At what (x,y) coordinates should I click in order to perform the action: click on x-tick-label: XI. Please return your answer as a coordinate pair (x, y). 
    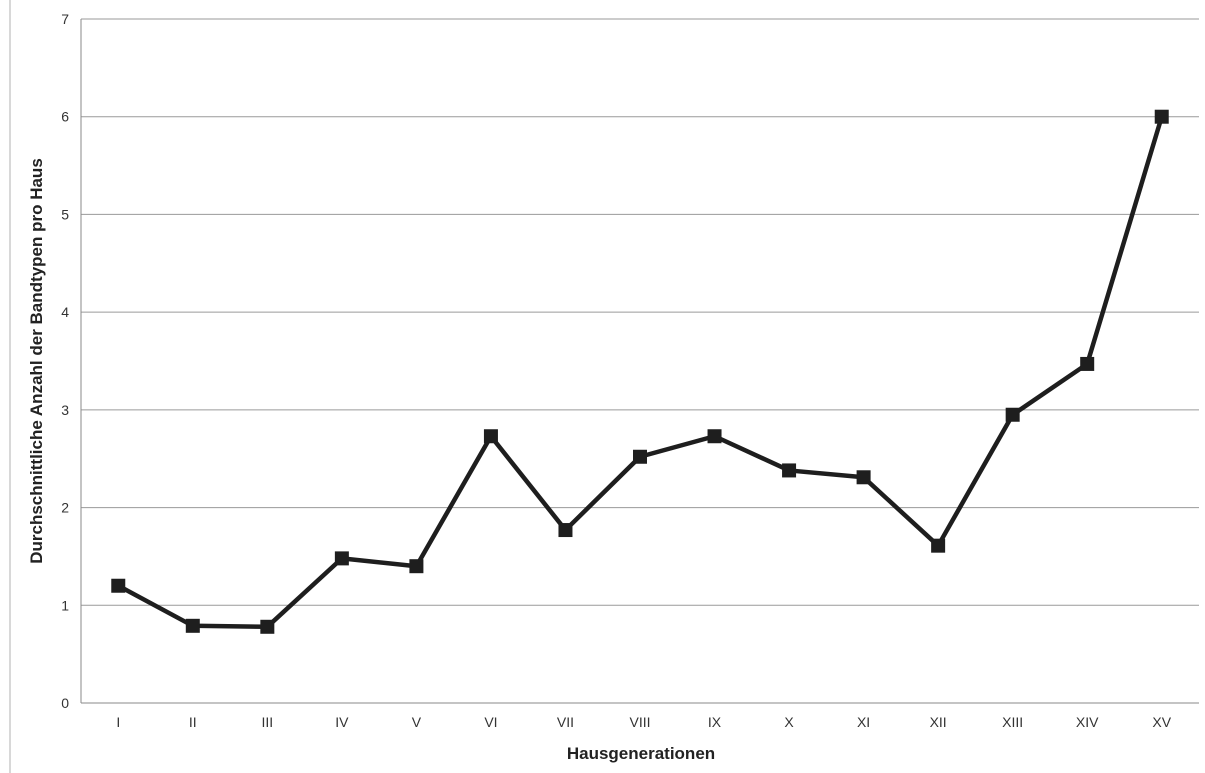
    Looking at the image, I should click on (863, 722).